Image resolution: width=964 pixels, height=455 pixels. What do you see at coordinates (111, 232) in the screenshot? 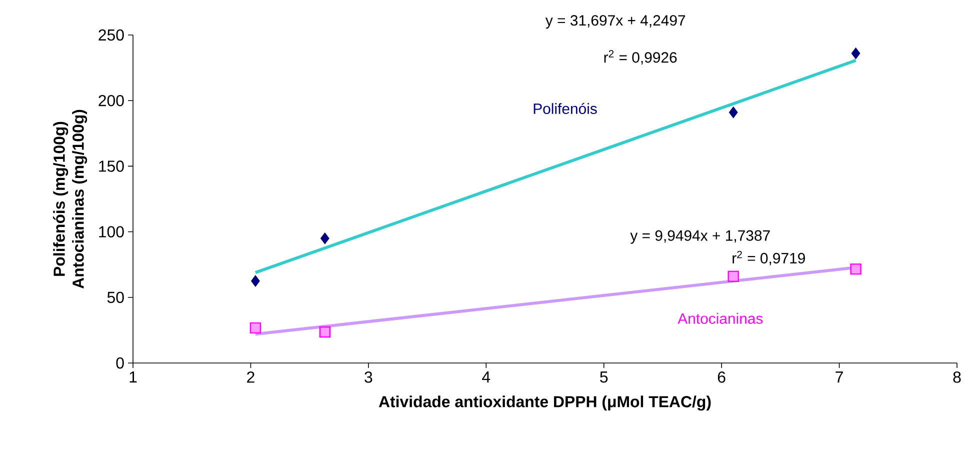
I see `y-tick-label: 100` at bounding box center [111, 232].